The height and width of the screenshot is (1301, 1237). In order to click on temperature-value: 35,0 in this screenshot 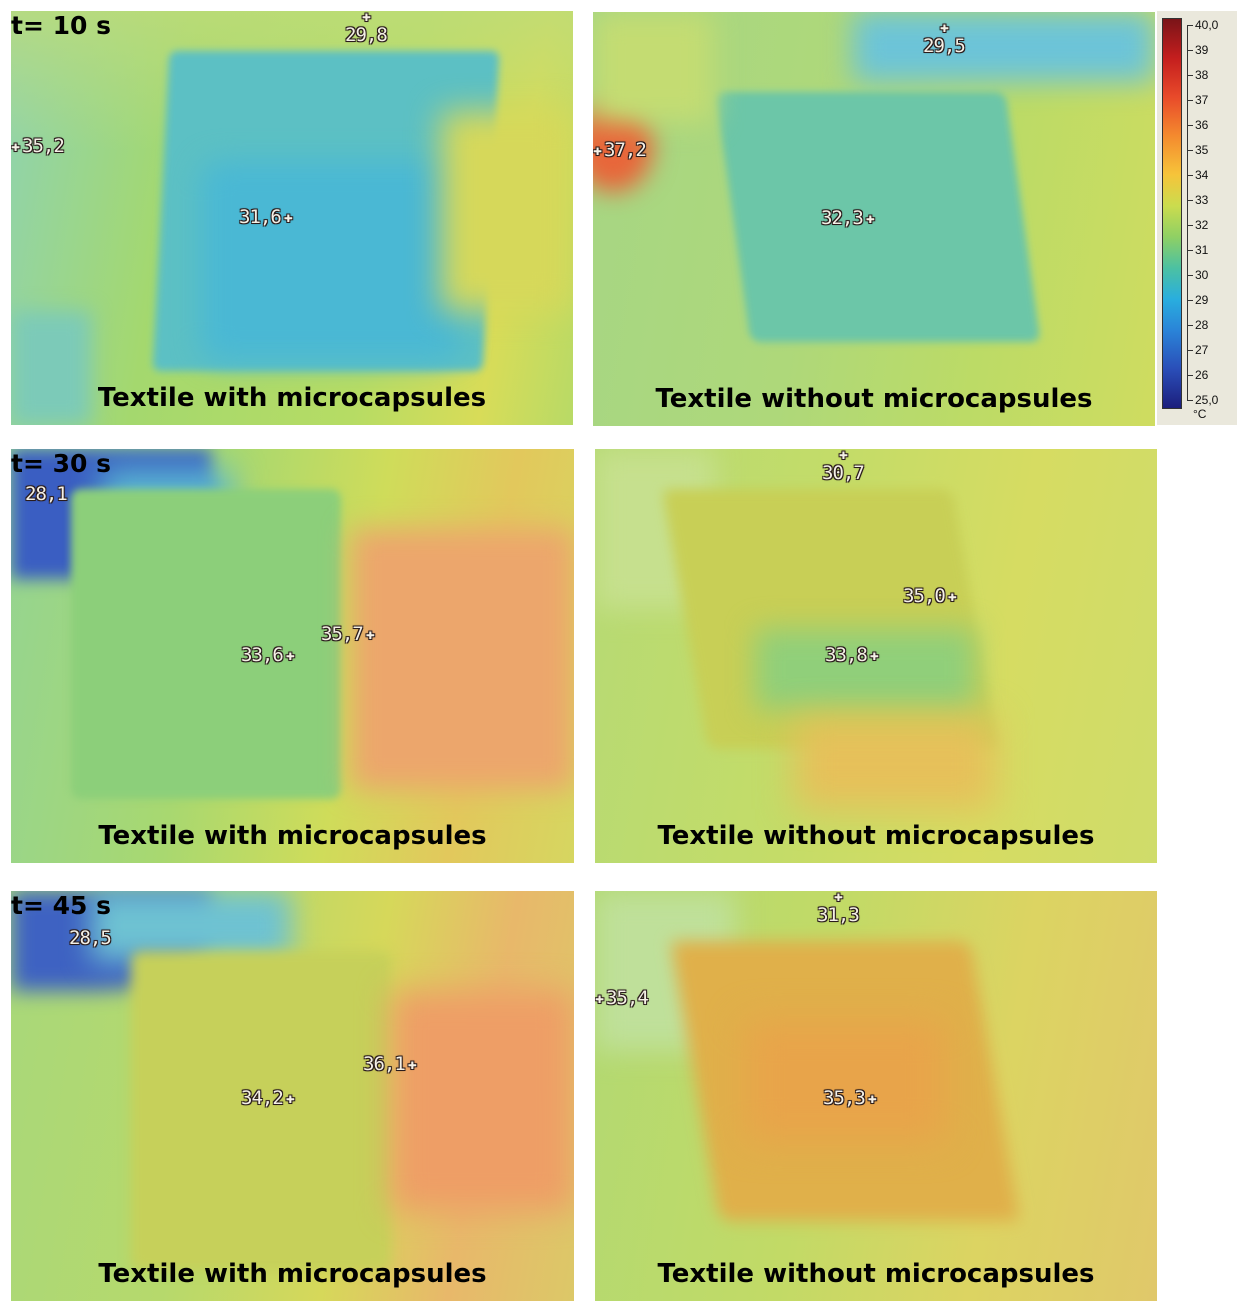, I will do `click(924, 596)`.